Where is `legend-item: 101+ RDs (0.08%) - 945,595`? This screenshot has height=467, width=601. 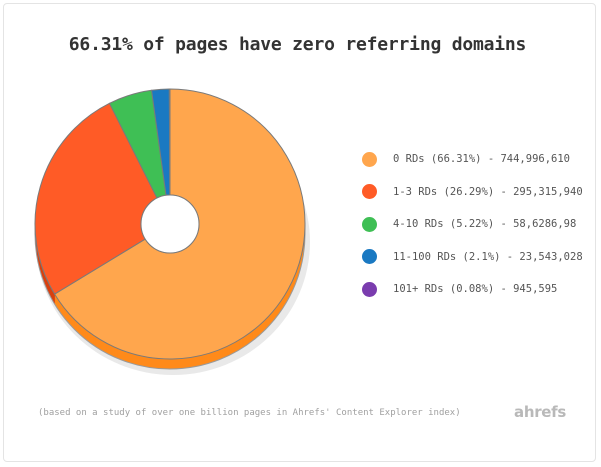
legend-item: 101+ RDs (0.08%) - 945,595 is located at coordinates (472, 289).